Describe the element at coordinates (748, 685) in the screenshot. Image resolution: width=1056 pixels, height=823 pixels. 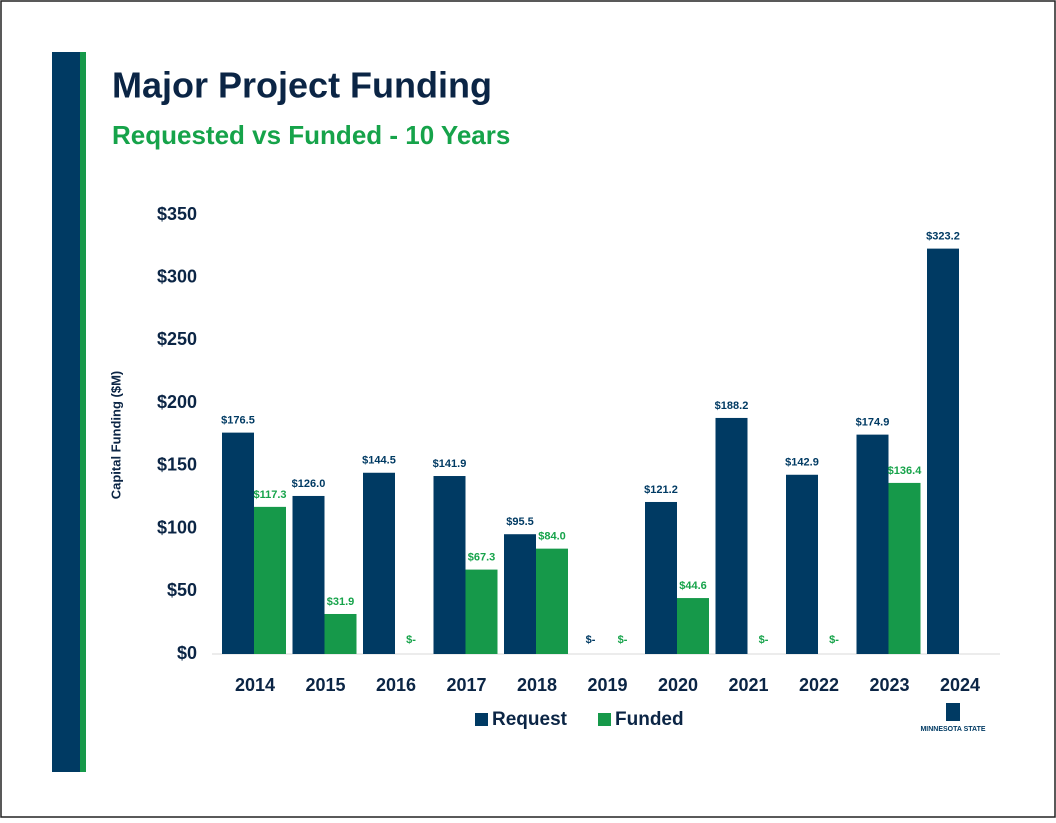
I see `x-tick-label: 2021` at that location.